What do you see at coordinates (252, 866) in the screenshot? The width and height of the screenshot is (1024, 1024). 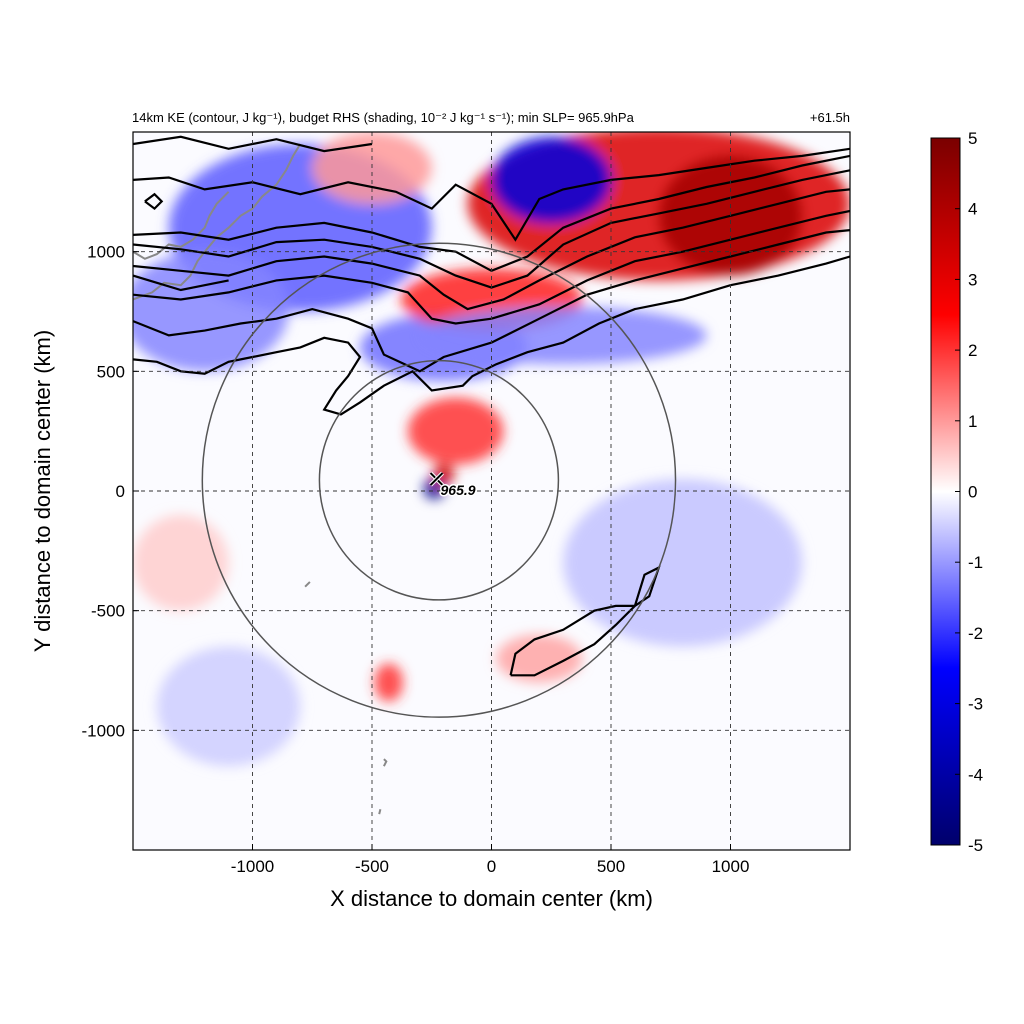 I see `x-tick-label: -1000` at bounding box center [252, 866].